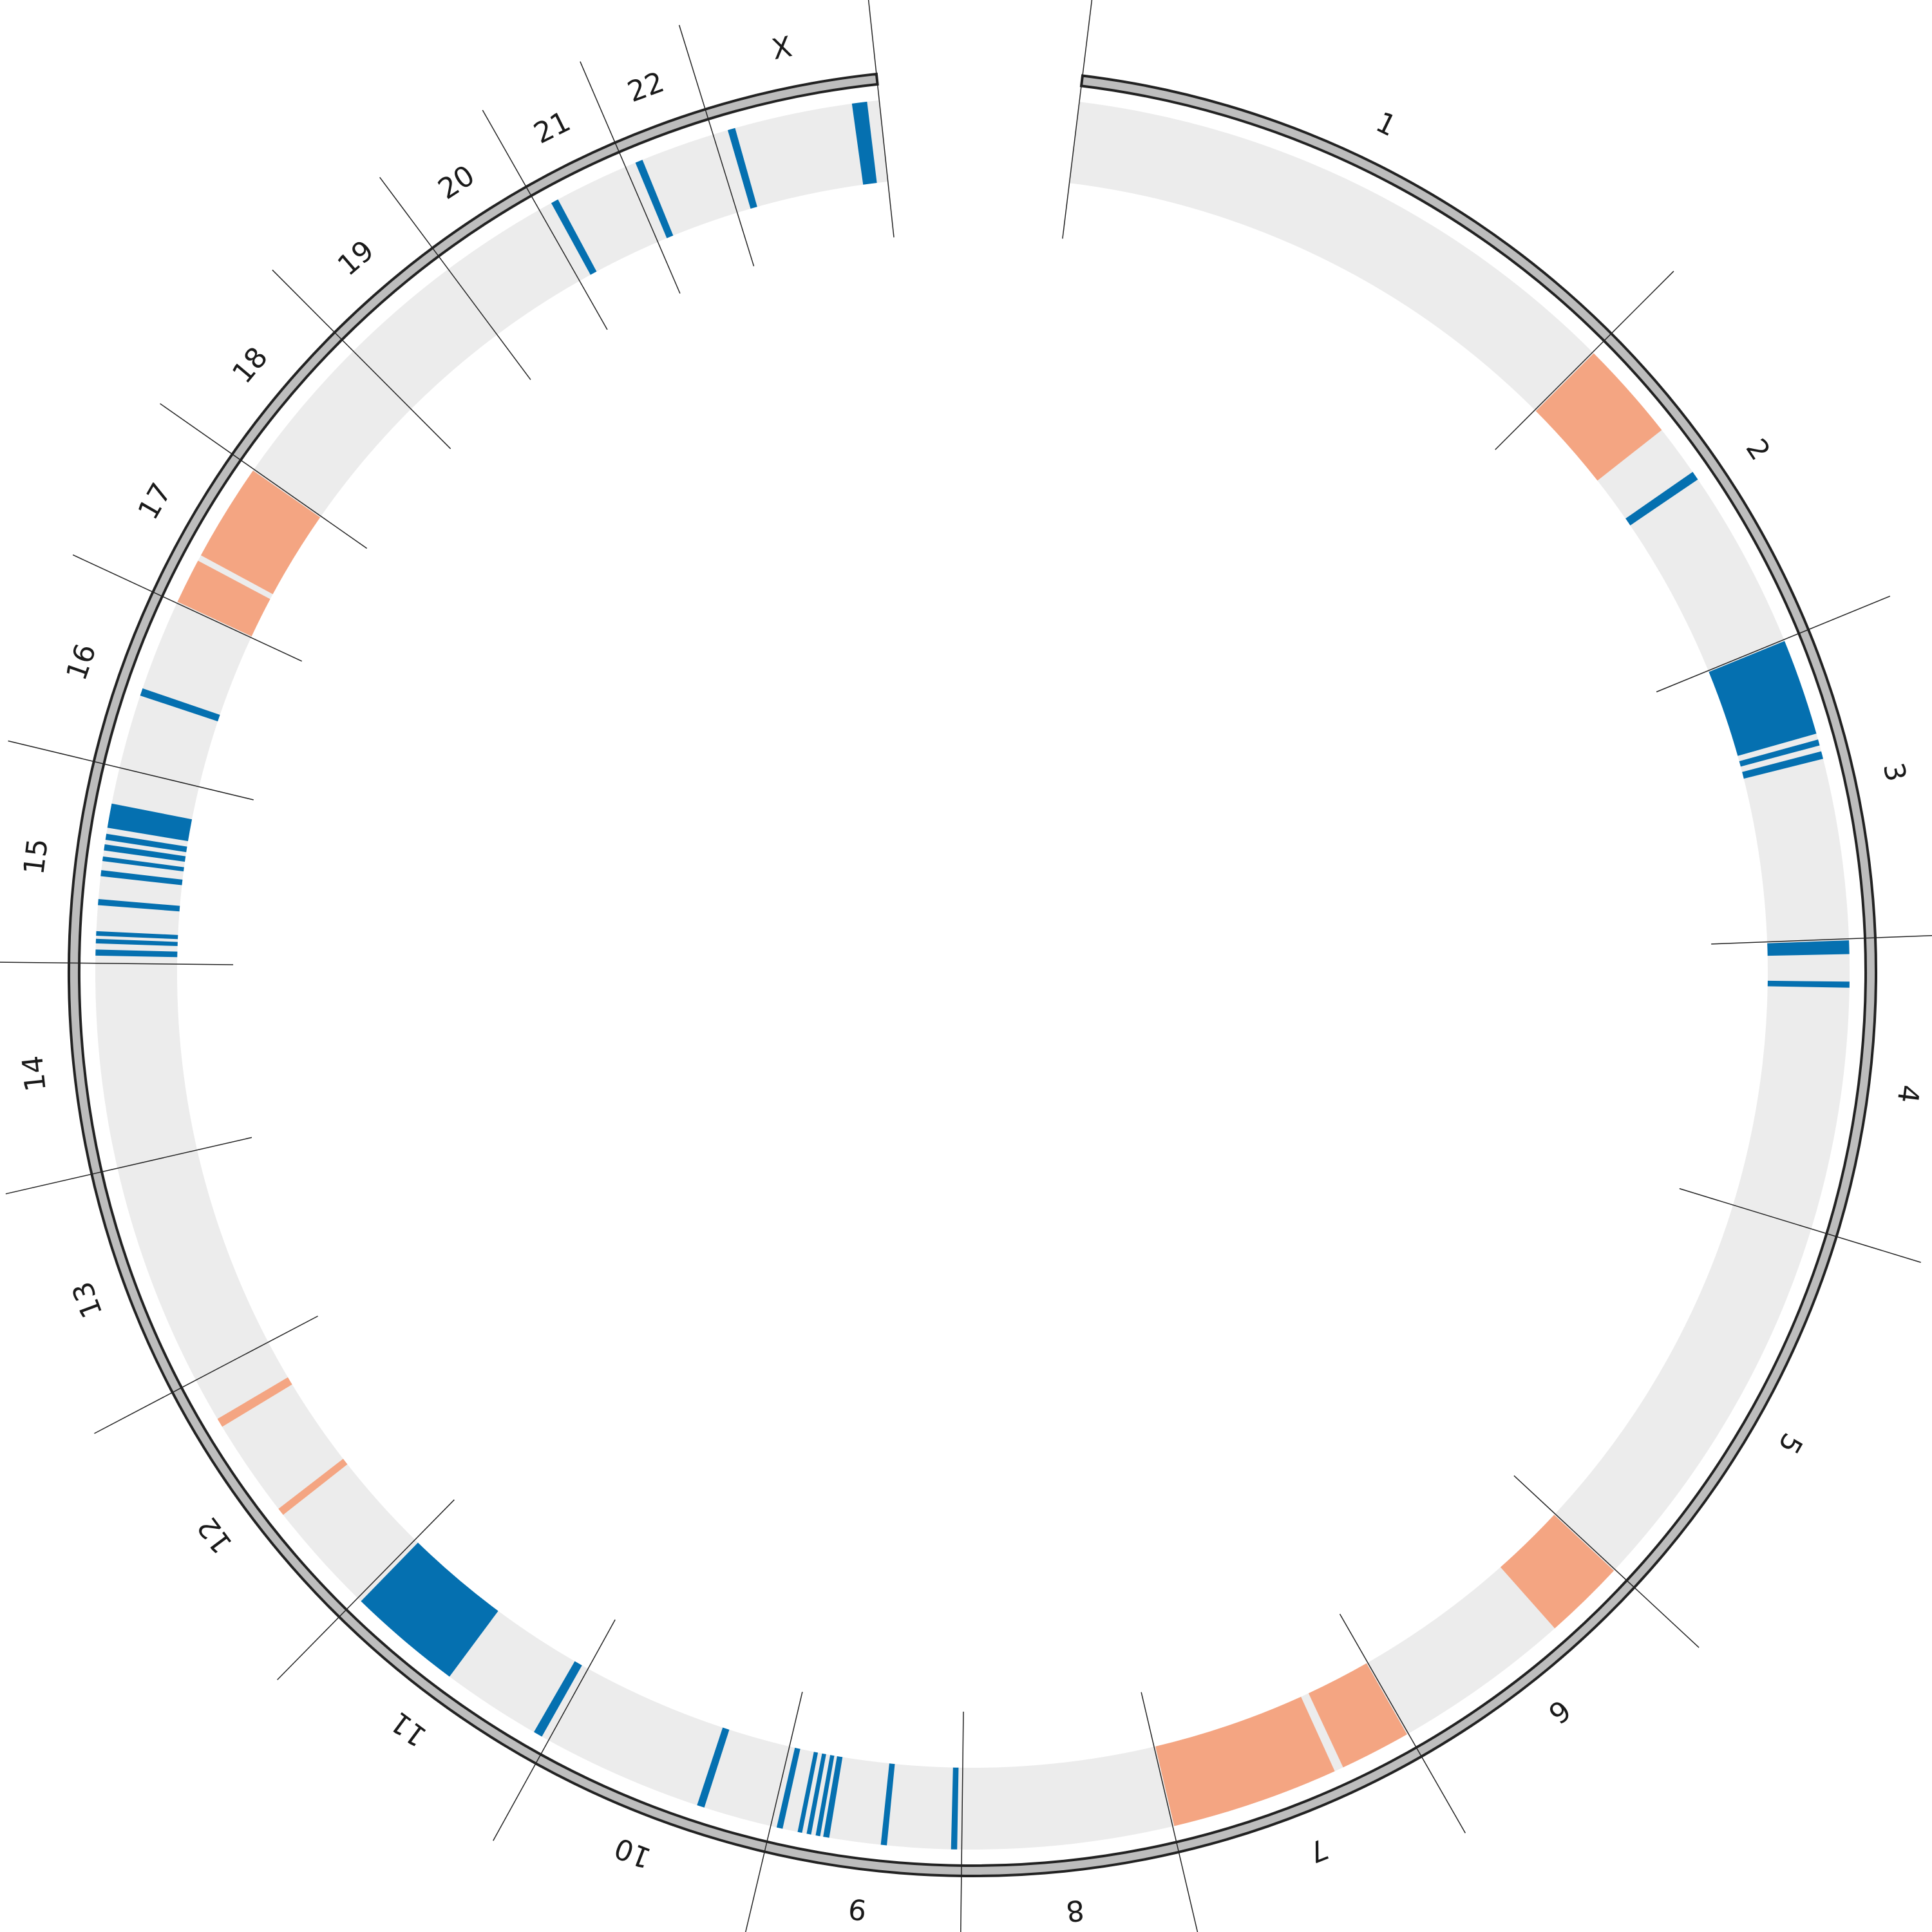 This screenshot has height=1932, width=1932. I want to click on chromosome-label-8: 8, so click(1075, 1910).